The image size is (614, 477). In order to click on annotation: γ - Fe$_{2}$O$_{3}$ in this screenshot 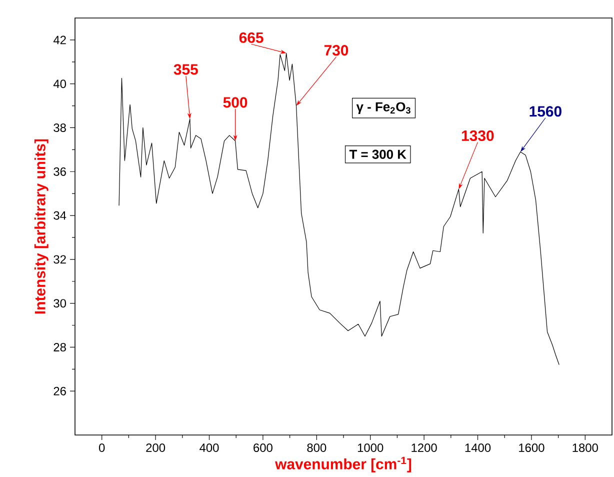, I will do `click(383, 108)`.